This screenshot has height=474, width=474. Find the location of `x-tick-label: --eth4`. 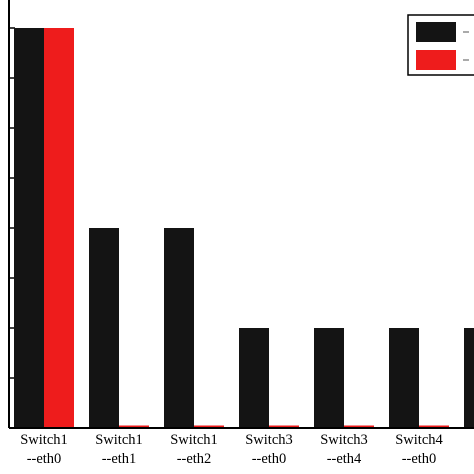

x-tick-label: --eth4 is located at coordinates (344, 459).